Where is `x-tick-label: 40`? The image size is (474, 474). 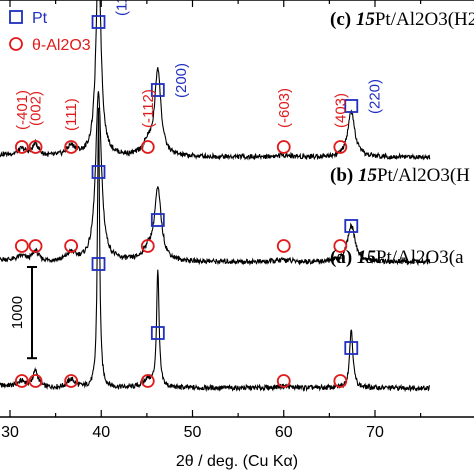
x-tick-label: 40 is located at coordinates (101, 432).